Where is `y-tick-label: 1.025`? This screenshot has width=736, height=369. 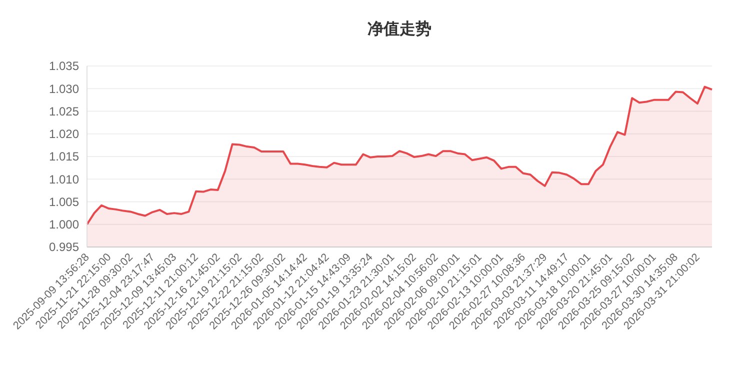
y-tick-label: 1.025 is located at coordinates (64, 111).